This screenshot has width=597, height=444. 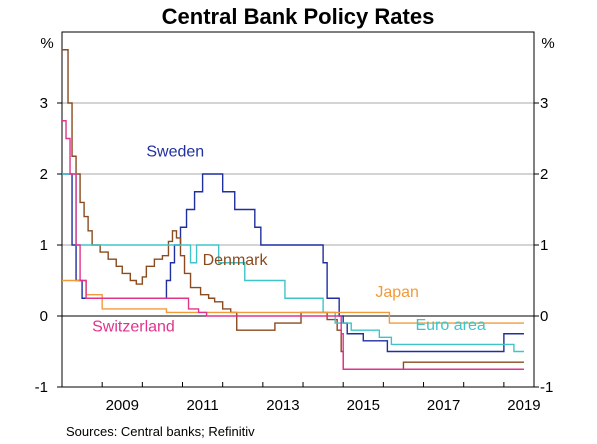 I want to click on label-switzerland: Switzerland, so click(x=133, y=327).